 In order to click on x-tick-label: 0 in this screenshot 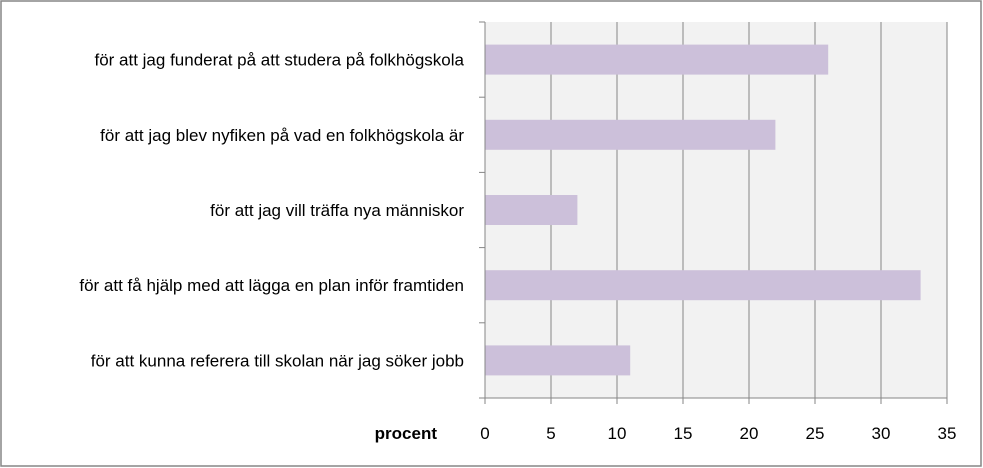, I will do `click(484, 433)`.